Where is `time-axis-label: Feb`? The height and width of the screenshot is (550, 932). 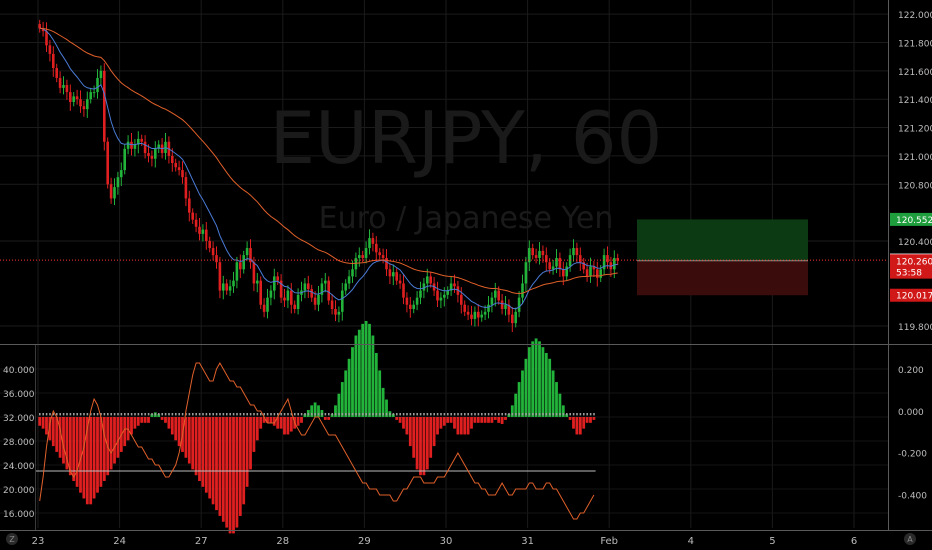
time-axis-label: Feb is located at coordinates (609, 541).